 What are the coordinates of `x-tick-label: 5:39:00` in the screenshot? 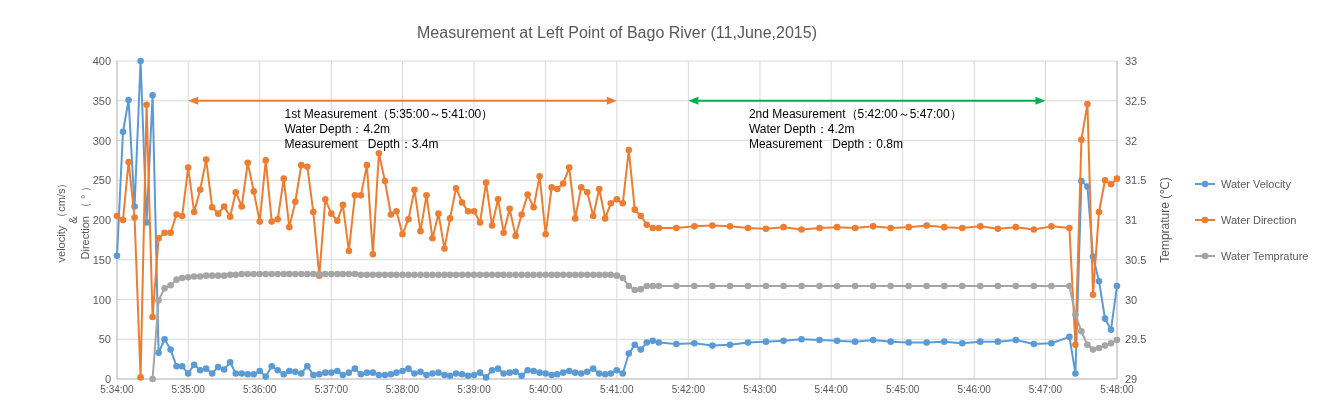 It's located at (474, 389).